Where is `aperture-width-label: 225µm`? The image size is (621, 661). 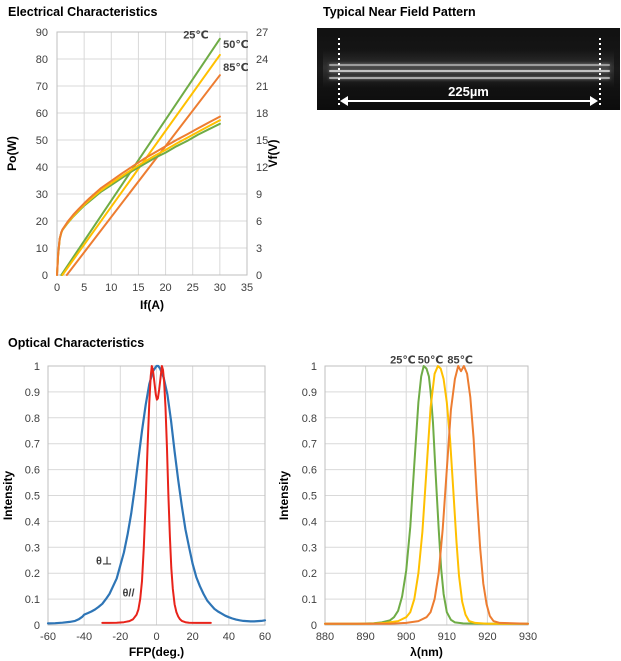
aperture-width-label: 225µm is located at coordinates (468, 91).